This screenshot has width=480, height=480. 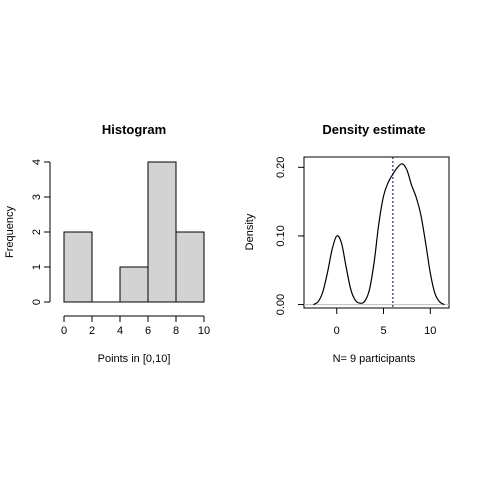 I want to click on histogram-y-tick-label: 1, so click(x=37, y=267).